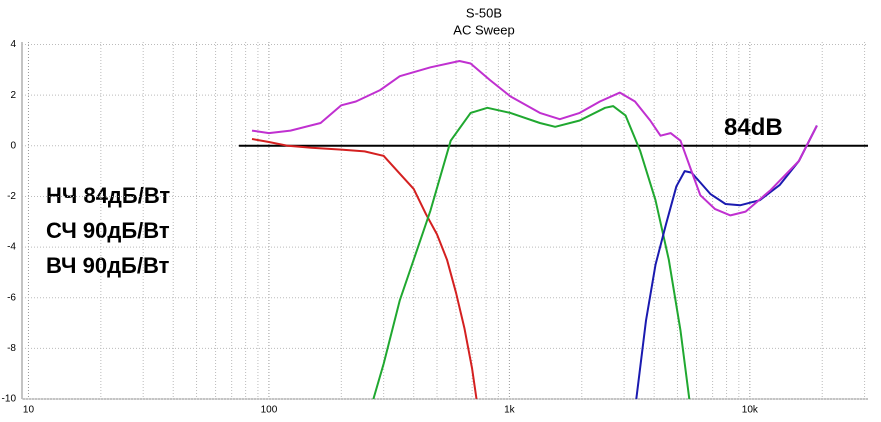 The width and height of the screenshot is (881, 422). What do you see at coordinates (483, 29) in the screenshot?
I see `chart-subtitle: AC Sweep` at bounding box center [483, 29].